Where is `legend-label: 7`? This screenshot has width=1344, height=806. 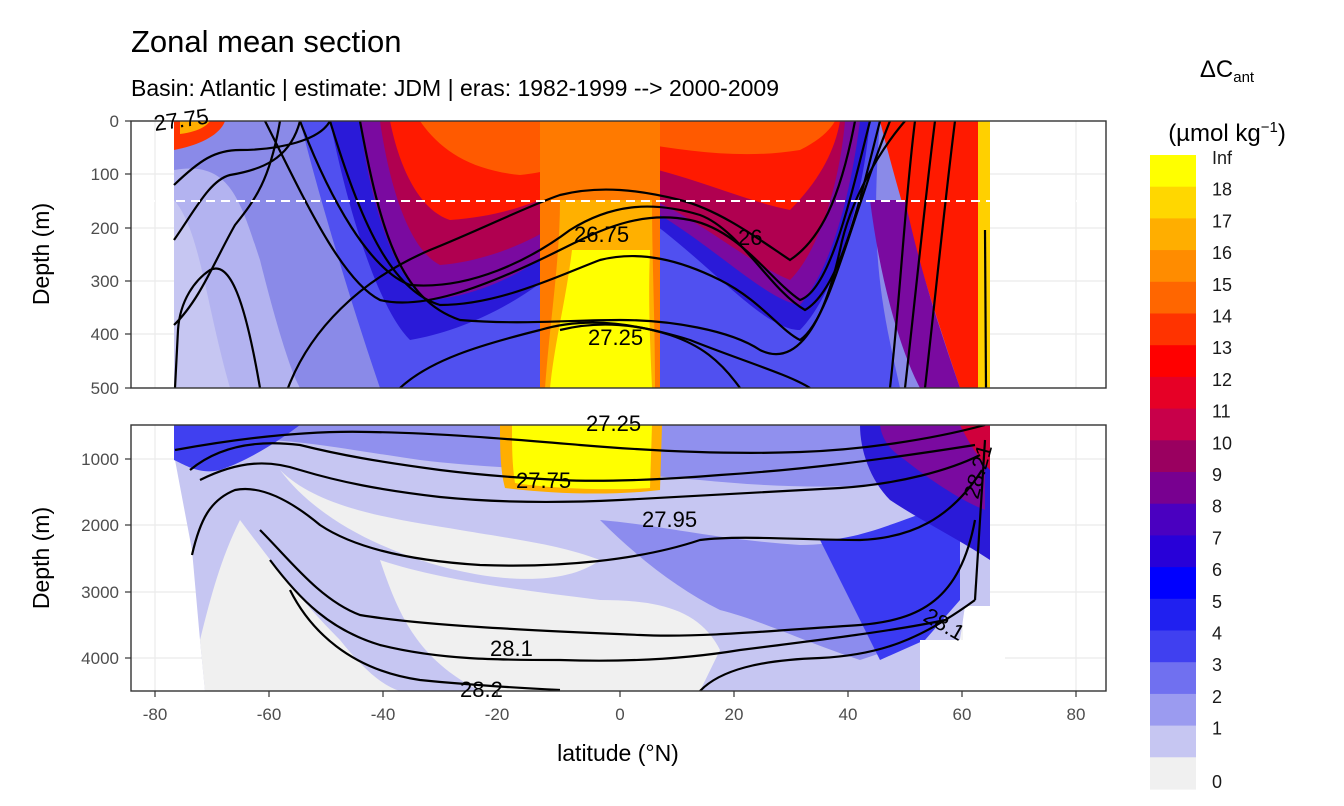 legend-label: 7 is located at coordinates (1217, 538).